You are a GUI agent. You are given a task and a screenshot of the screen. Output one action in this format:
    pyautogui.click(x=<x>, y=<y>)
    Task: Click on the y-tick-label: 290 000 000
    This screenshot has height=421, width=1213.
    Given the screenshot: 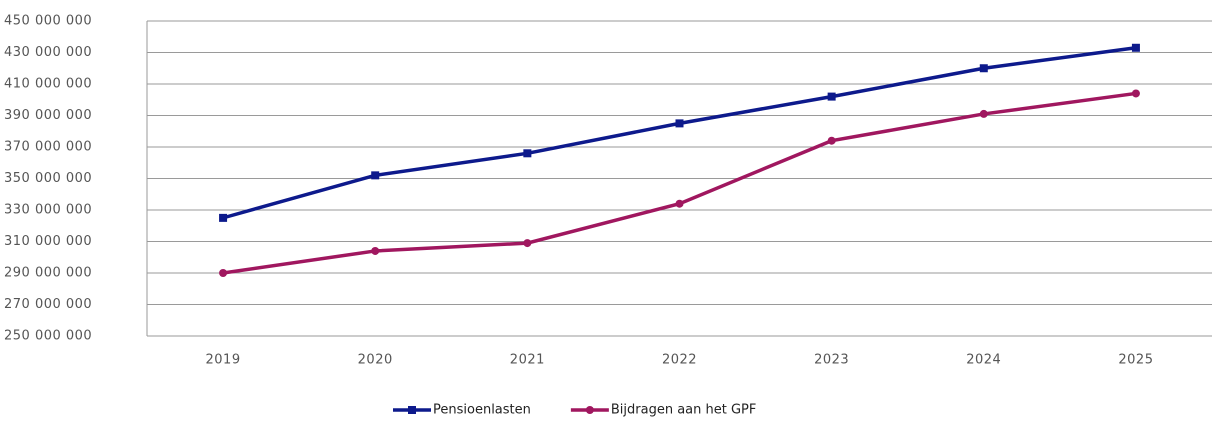 What is the action you would take?
    pyautogui.click(x=48, y=273)
    